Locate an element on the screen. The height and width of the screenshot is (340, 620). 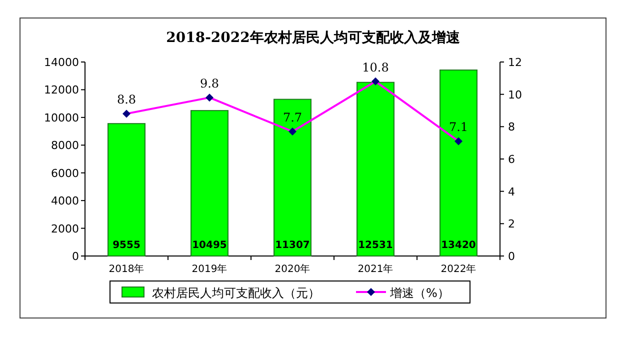
y-tick-label: 2000 is located at coordinates (65, 229).